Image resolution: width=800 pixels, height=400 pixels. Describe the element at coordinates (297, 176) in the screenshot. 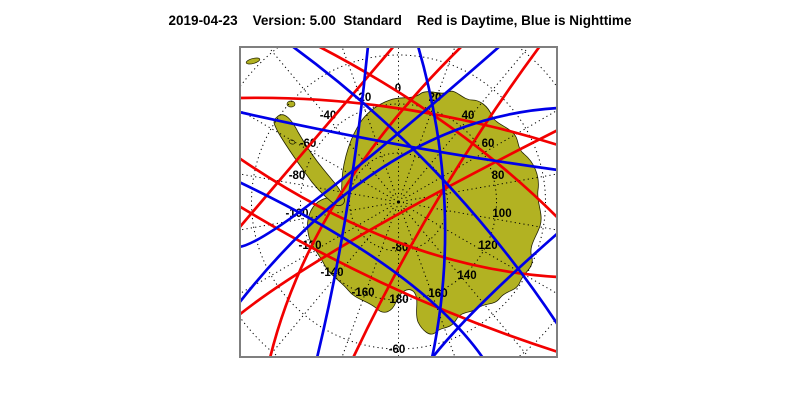

I see `longitude-label: -80` at that location.